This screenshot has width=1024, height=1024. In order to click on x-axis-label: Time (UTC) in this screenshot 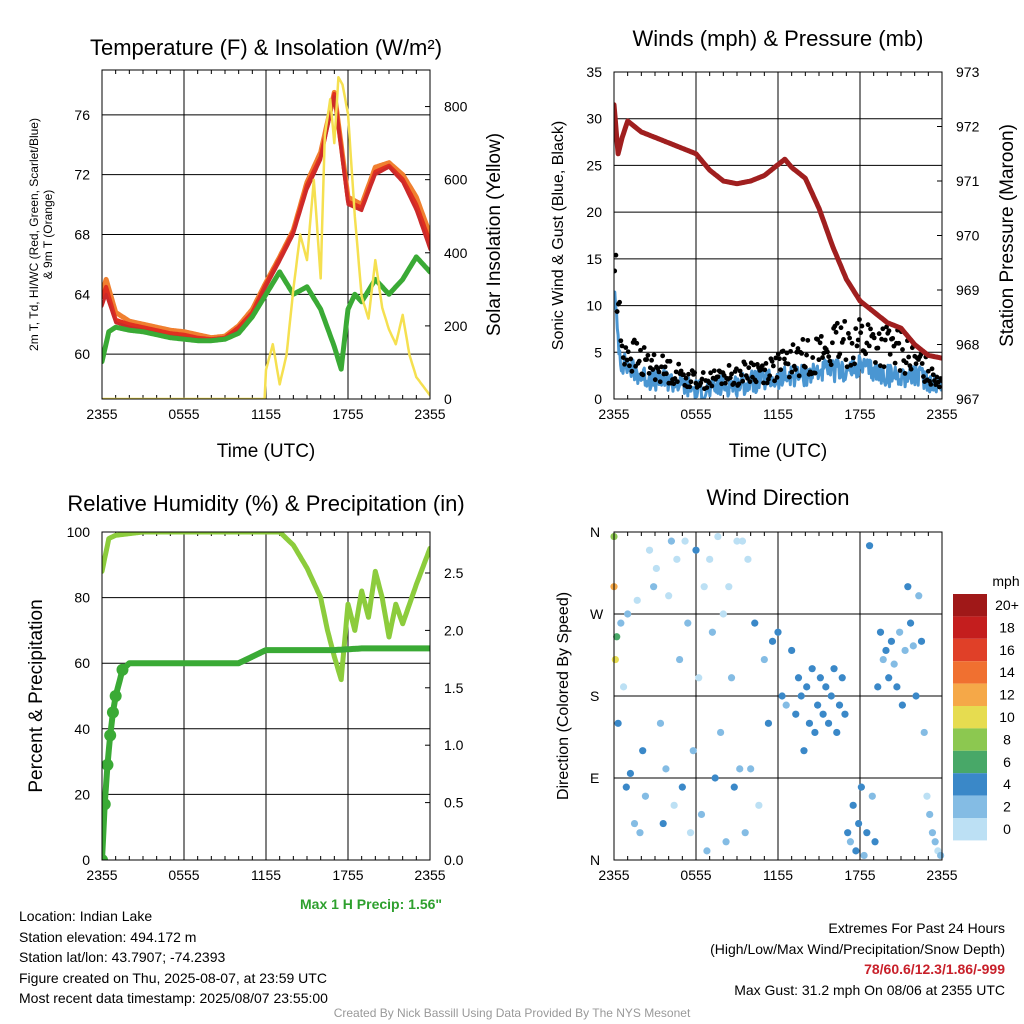, I will do `click(266, 451)`.